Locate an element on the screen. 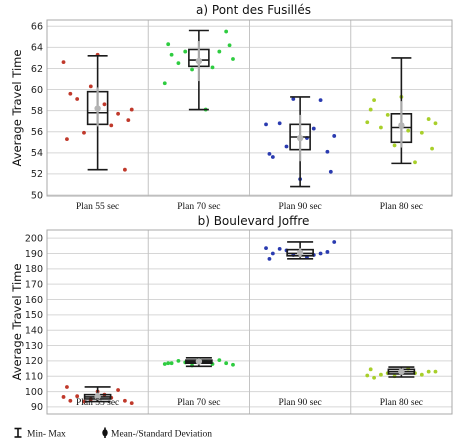 The image size is (455, 448). panel-title: b) Boulevard Joffre is located at coordinates (254, 221).